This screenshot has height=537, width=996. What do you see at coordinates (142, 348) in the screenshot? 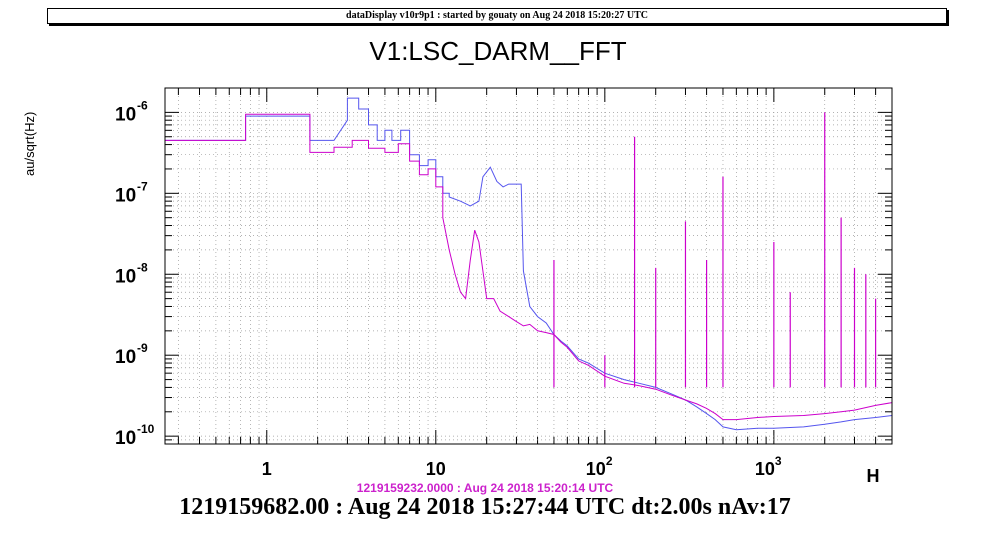
I see `y-tick-label-exponent: -9` at bounding box center [142, 348].